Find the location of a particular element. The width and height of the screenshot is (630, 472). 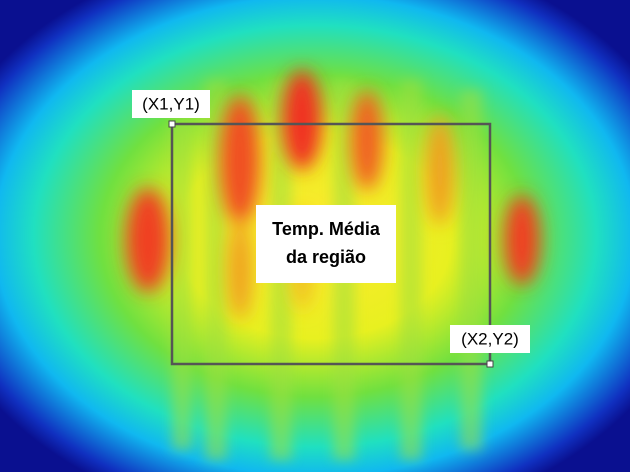

corner-label: (X2,Y2) is located at coordinates (490, 338).